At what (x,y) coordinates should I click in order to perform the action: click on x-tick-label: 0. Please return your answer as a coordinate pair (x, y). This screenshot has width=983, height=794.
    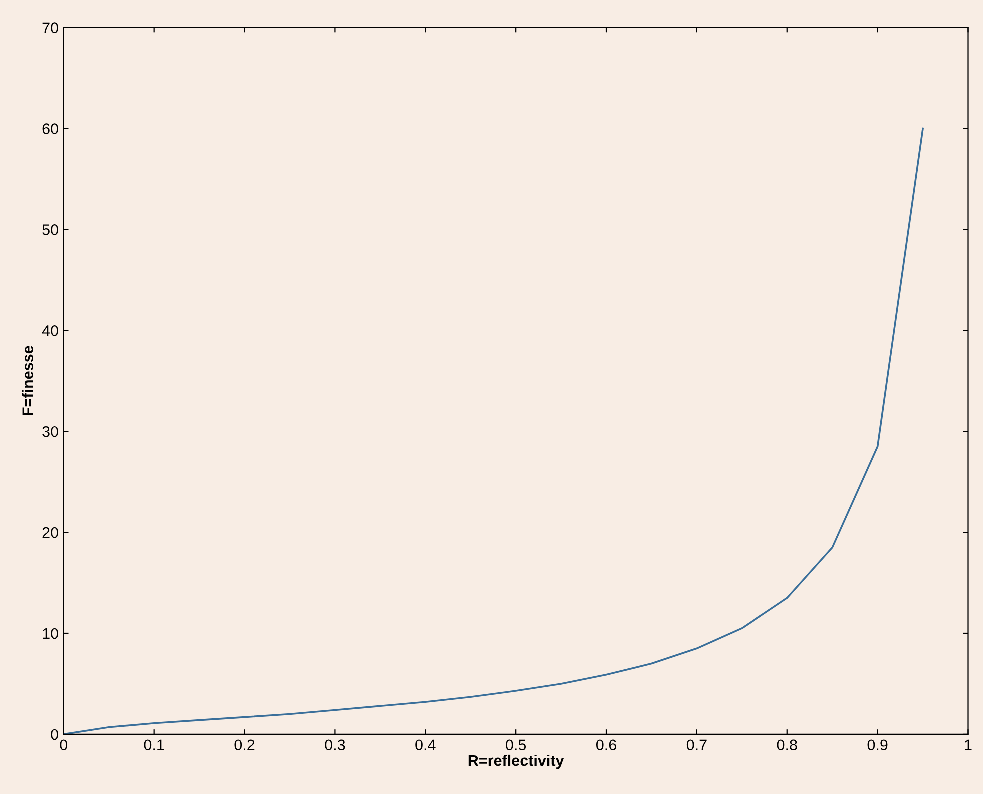
    Looking at the image, I should click on (64, 745).